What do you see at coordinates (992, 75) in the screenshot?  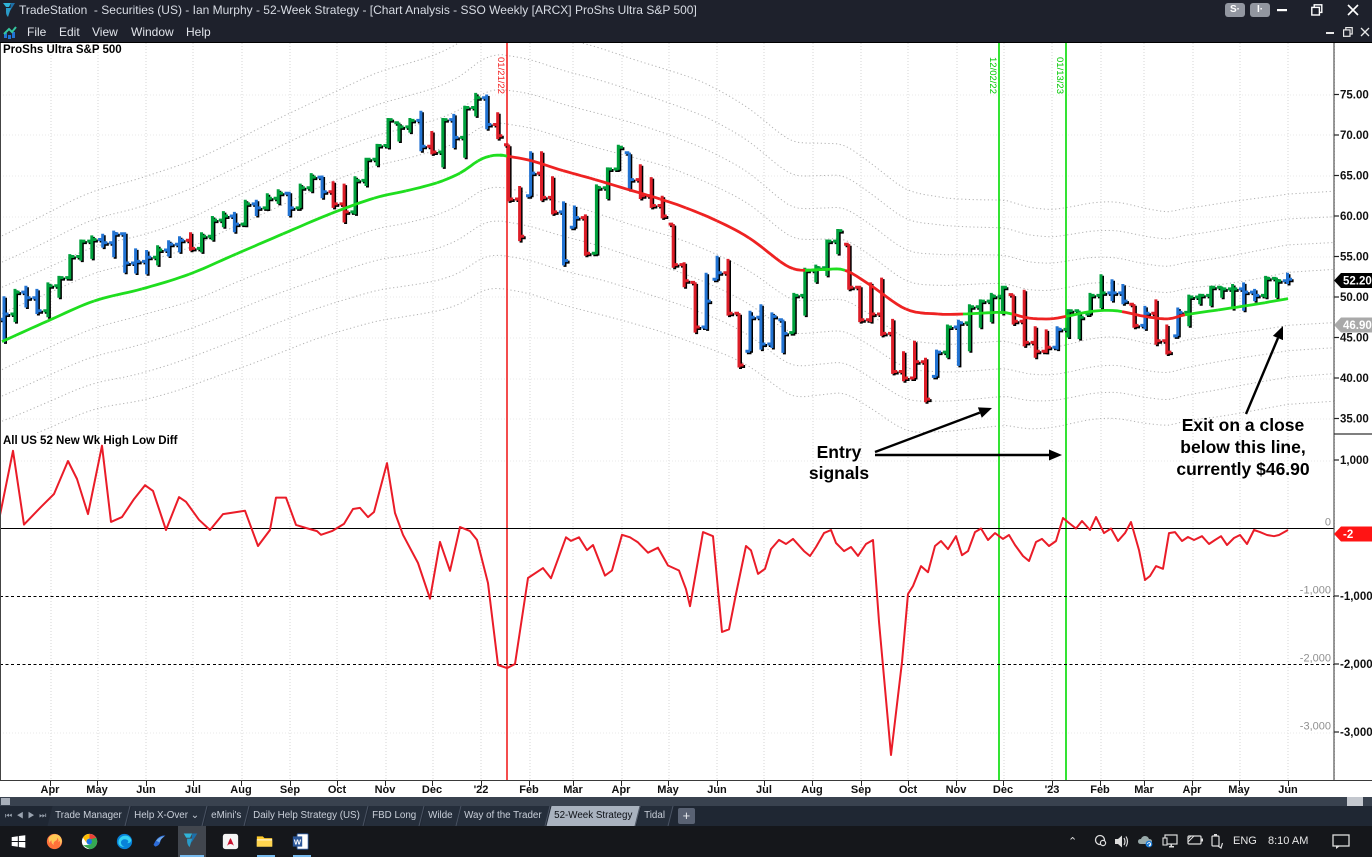 I see `svg-text: 12/02/22` at bounding box center [992, 75].